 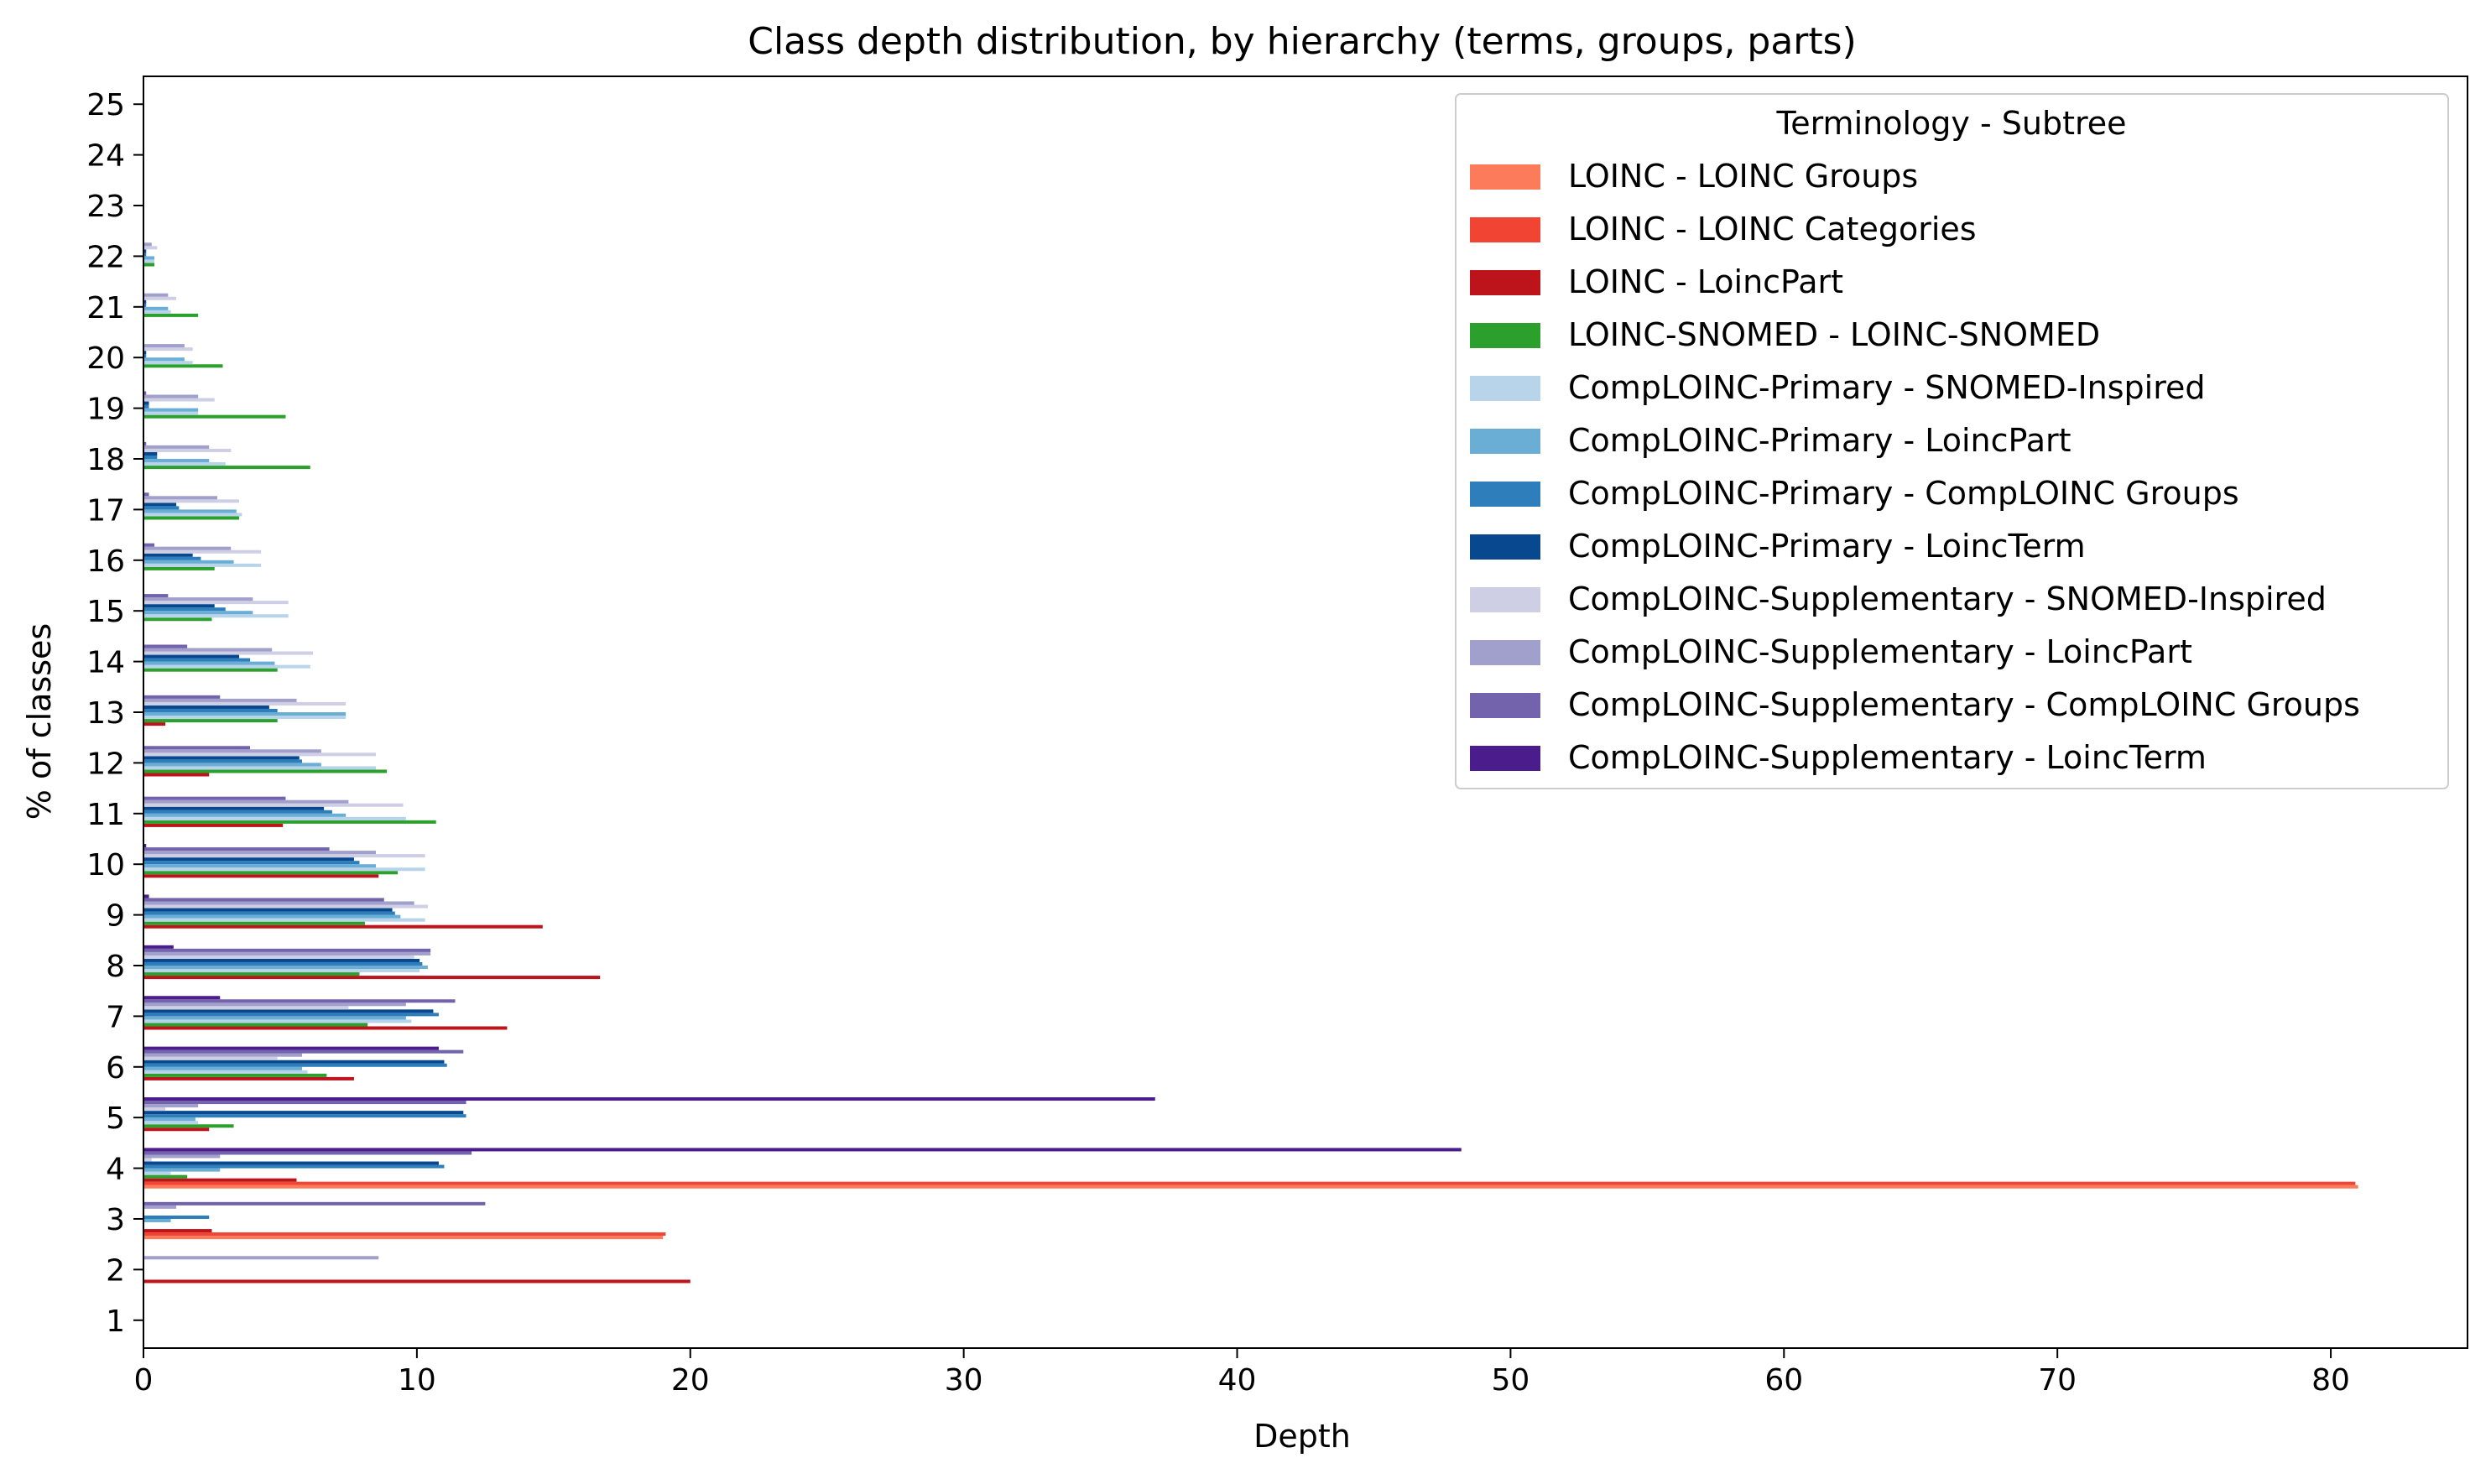 I want to click on legend-entry: LOINC-SNOMED - LOINC-SNOMED, so click(x=1834, y=334).